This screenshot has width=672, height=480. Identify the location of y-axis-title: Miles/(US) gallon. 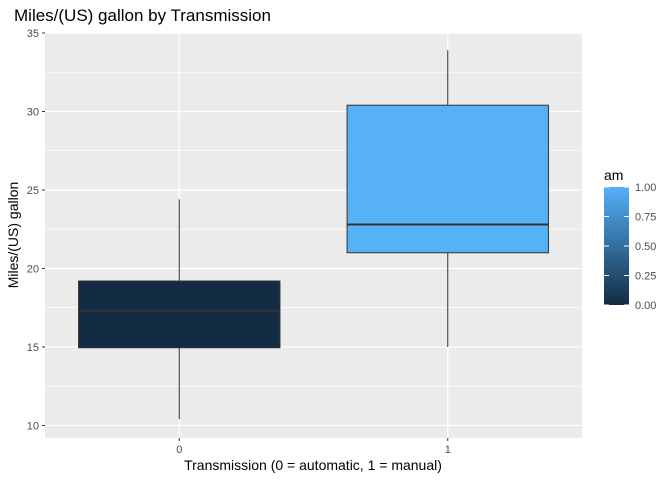
(13, 235).